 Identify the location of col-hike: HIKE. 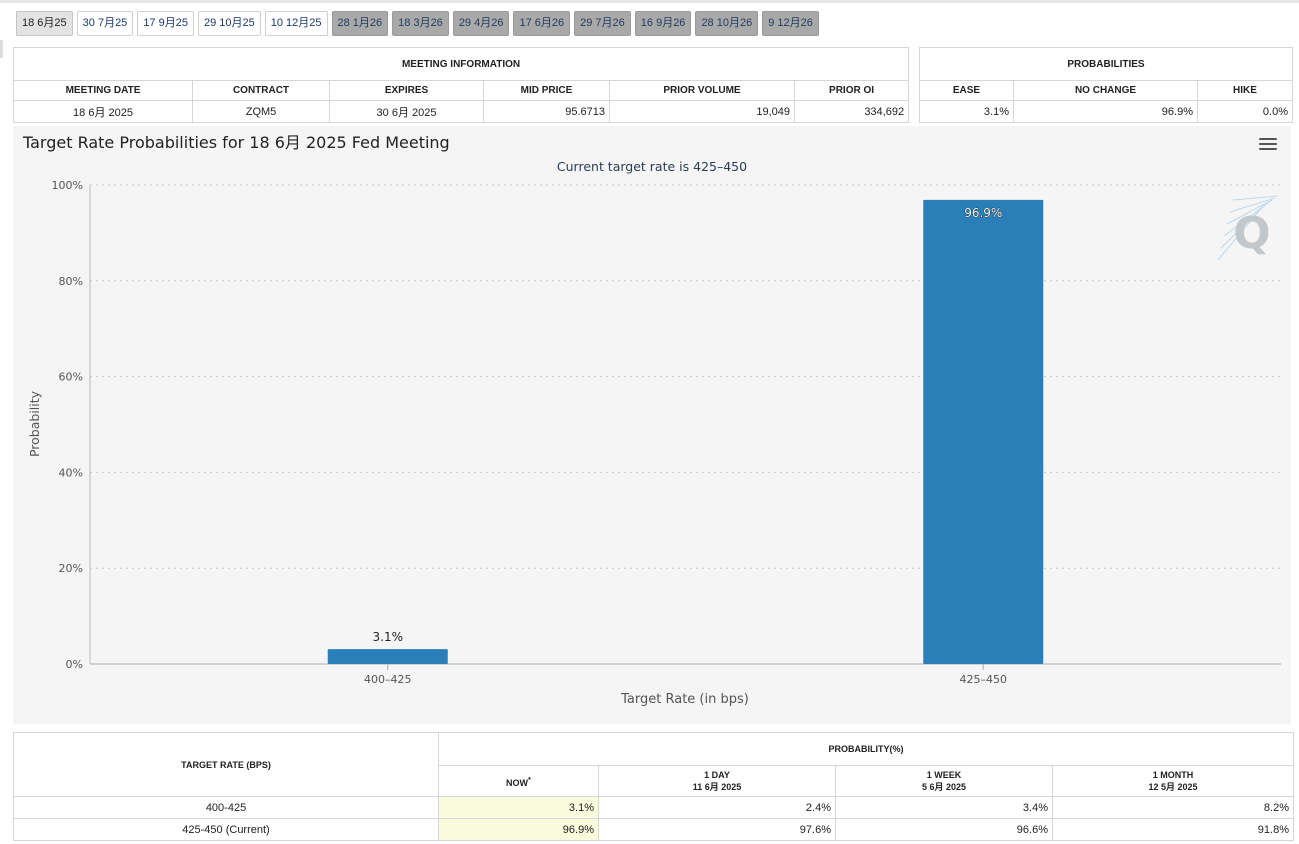
(1245, 90).